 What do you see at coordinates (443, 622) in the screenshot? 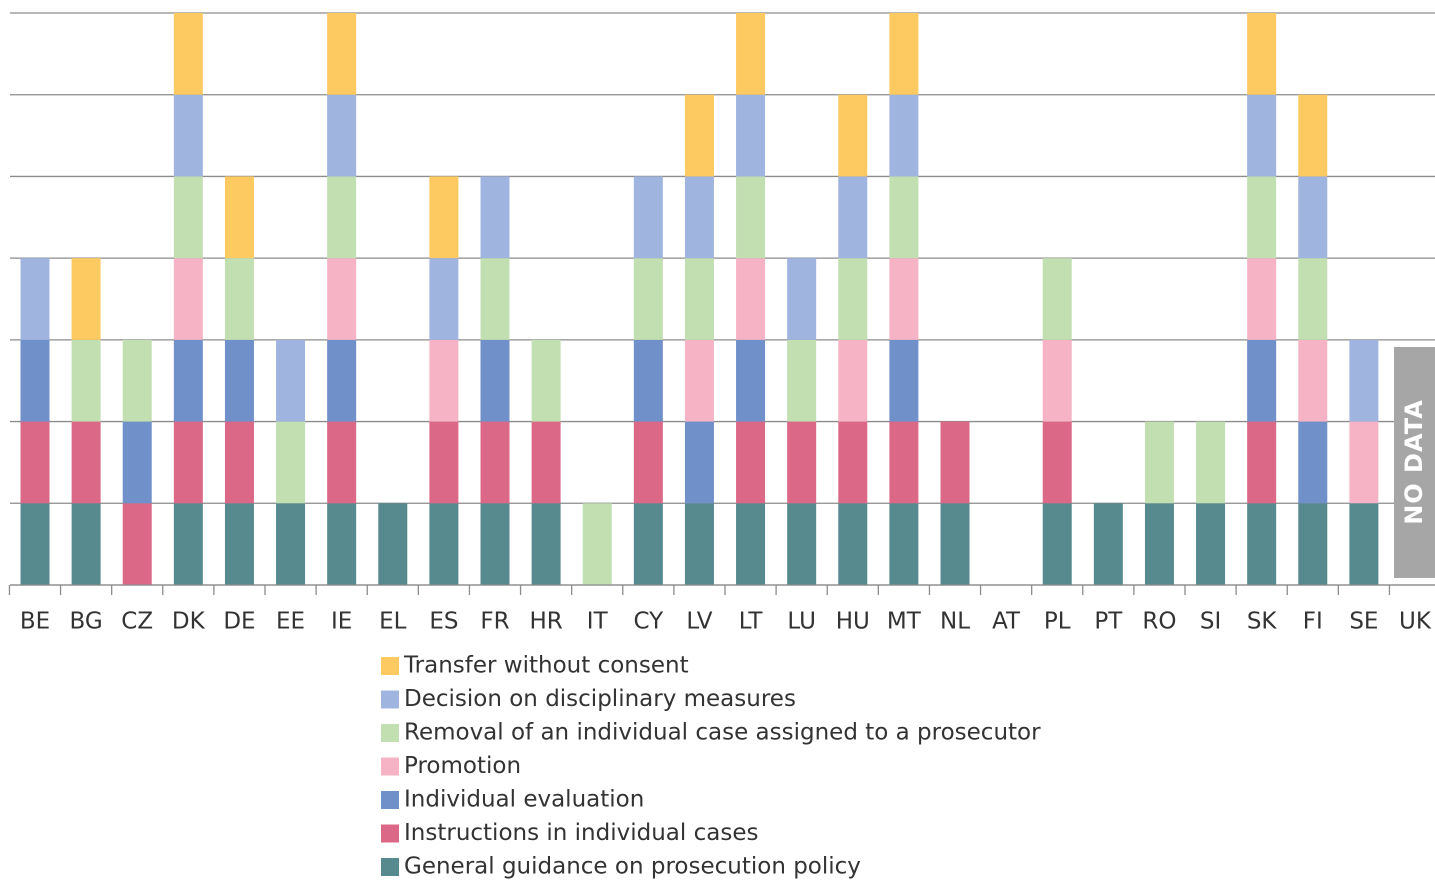
I see `x-tick-label: ES` at bounding box center [443, 622].